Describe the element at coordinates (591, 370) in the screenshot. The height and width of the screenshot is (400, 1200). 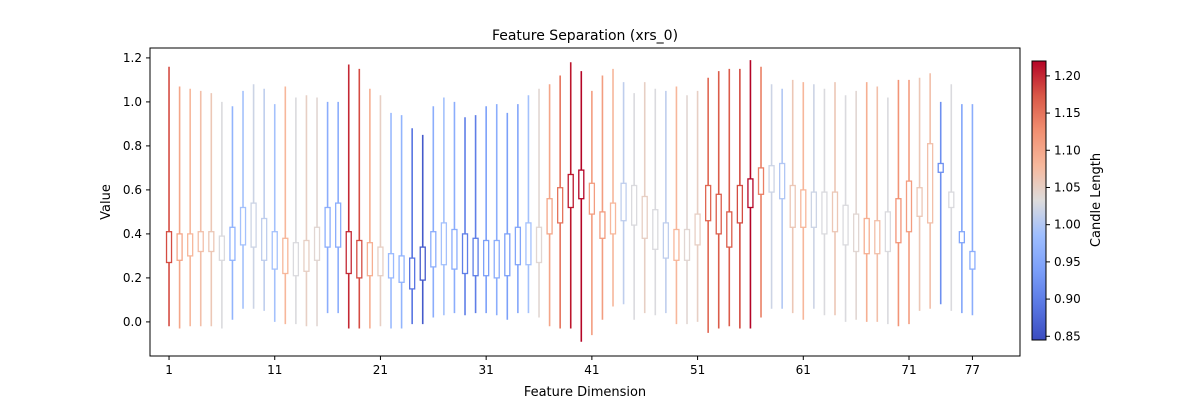
I see `x-tick-label: 41` at that location.